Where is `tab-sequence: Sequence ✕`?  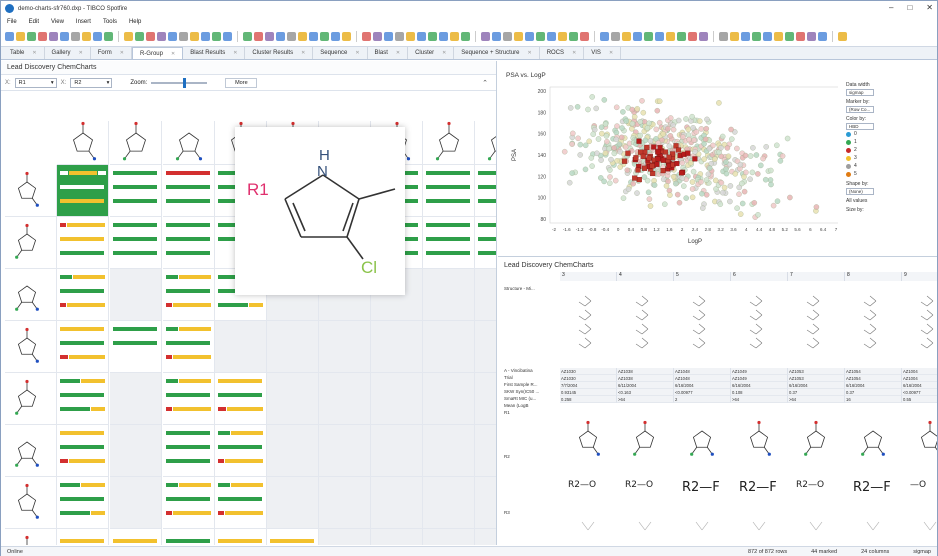 tab-sequence: Sequence ✕ is located at coordinates (340, 53).